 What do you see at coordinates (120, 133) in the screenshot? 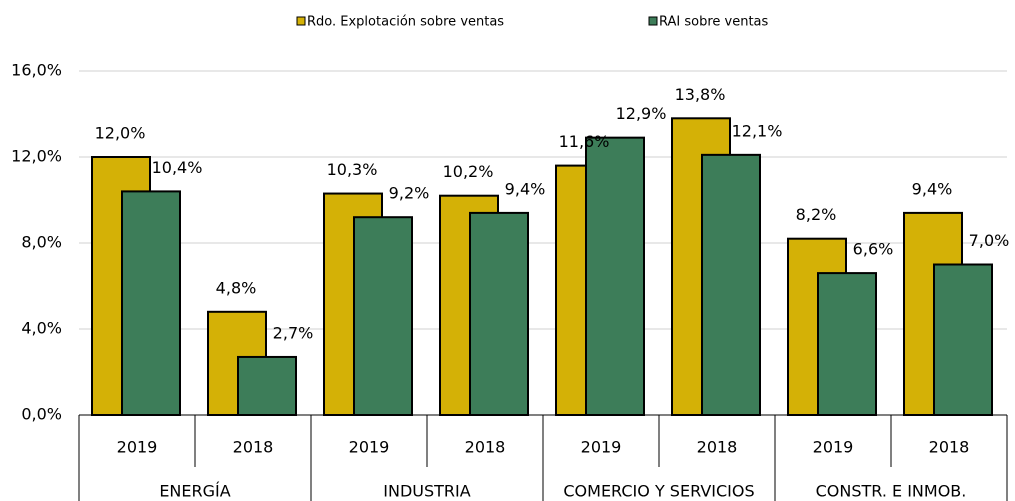
I see `value-label: 12,0%` at bounding box center [120, 133].